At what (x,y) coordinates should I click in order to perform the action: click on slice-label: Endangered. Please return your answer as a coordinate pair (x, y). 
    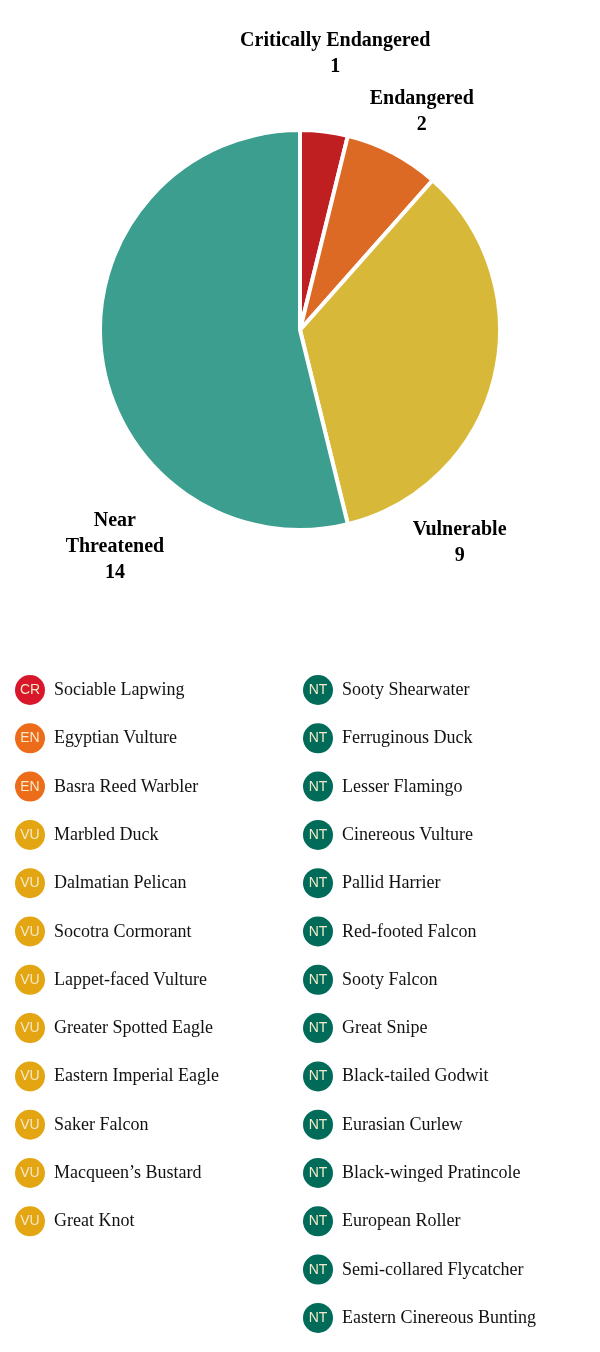
    Looking at the image, I should click on (421, 98).